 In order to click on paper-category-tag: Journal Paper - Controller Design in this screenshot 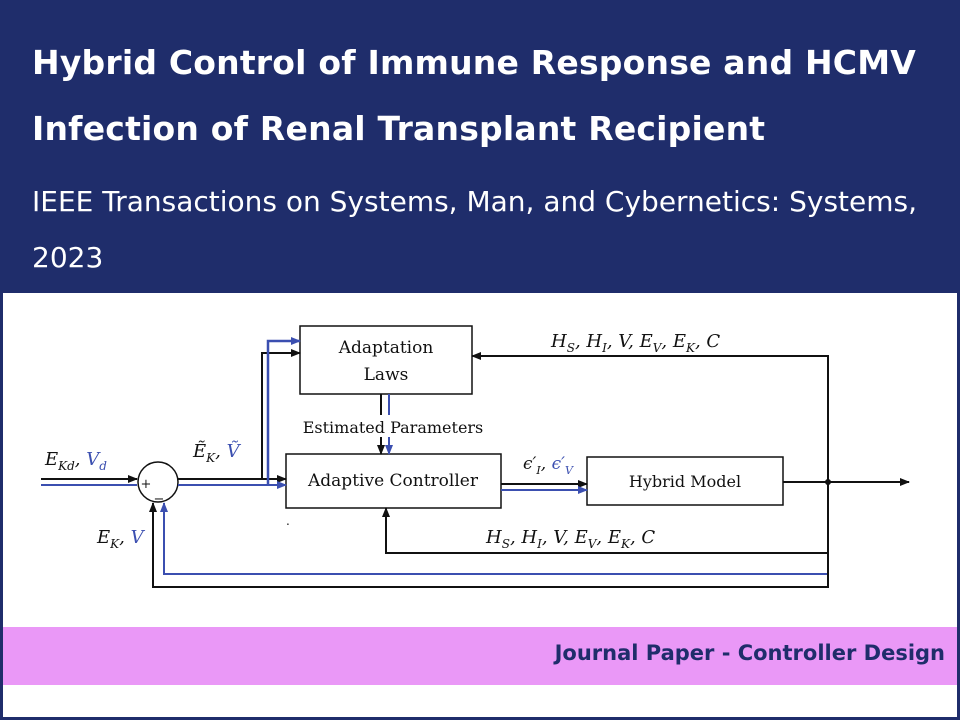, I will do `click(749, 653)`.